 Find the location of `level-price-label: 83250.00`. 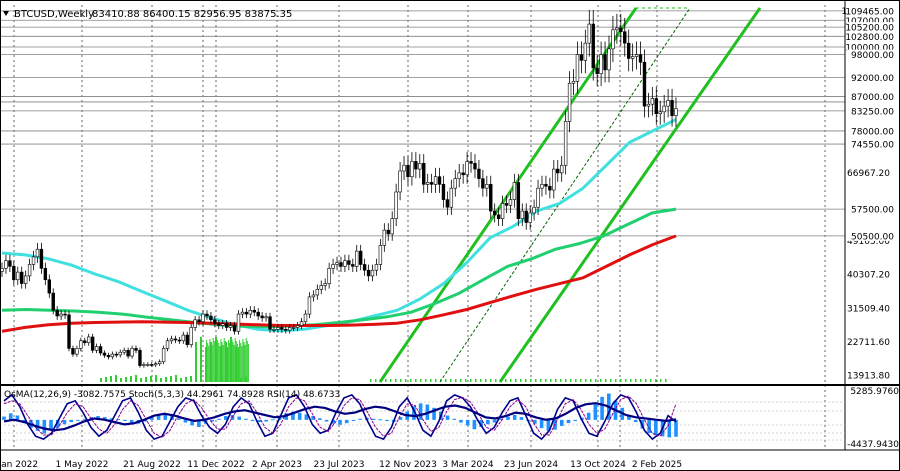

level-price-label: 83250.00 is located at coordinates (872, 112).